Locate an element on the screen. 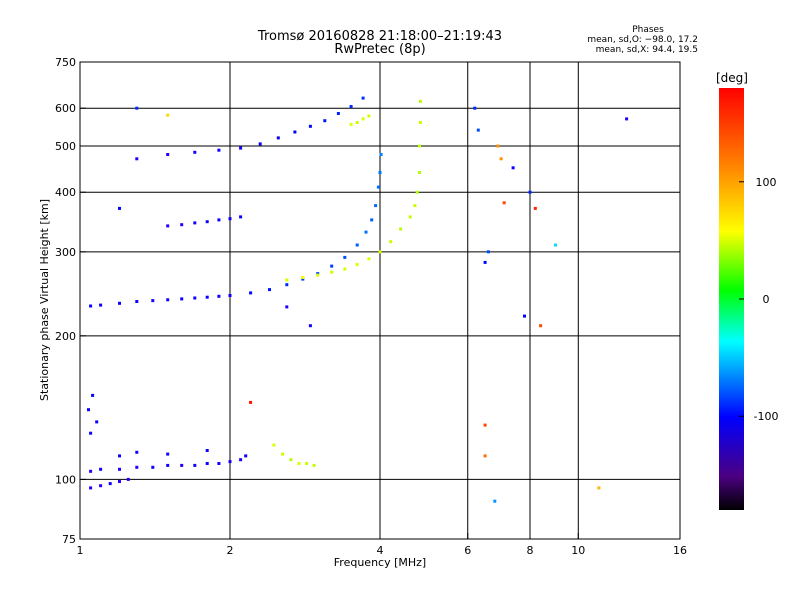 The height and width of the screenshot is (600, 800). y-axis-label: Stationary phase Virtual Height [km] is located at coordinates (44, 300).